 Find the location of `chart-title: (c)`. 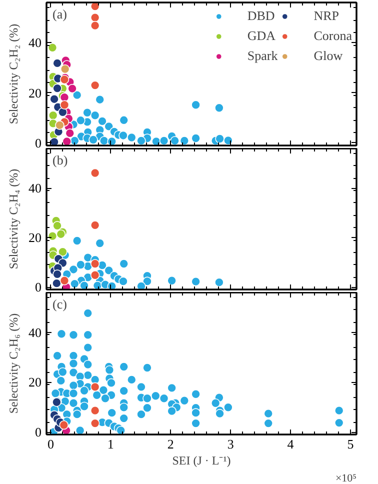

chart-title: (c) is located at coordinates (59, 304).